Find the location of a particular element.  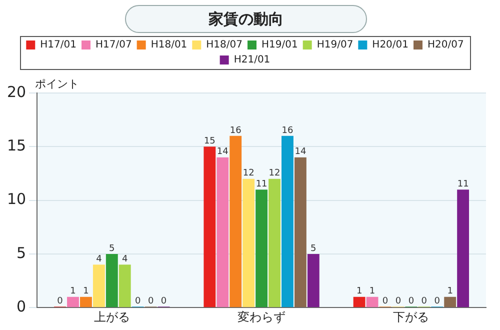

legend-label: H18/01 is located at coordinates (169, 45).